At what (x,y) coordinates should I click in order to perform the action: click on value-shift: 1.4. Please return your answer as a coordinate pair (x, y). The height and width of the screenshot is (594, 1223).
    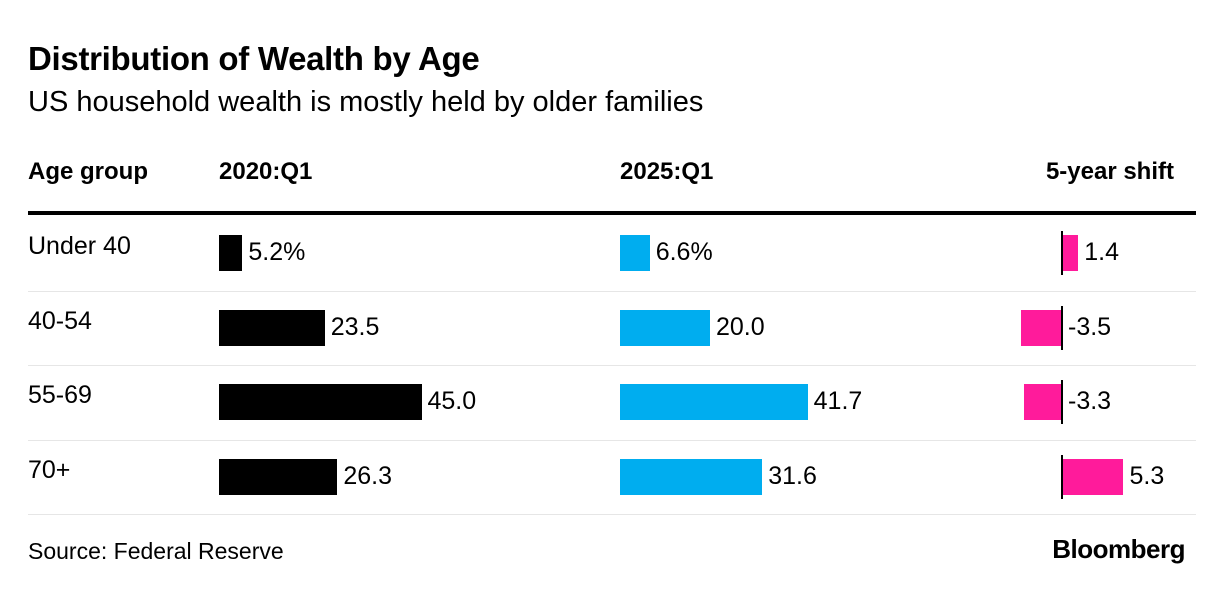
    Looking at the image, I should click on (1101, 252).